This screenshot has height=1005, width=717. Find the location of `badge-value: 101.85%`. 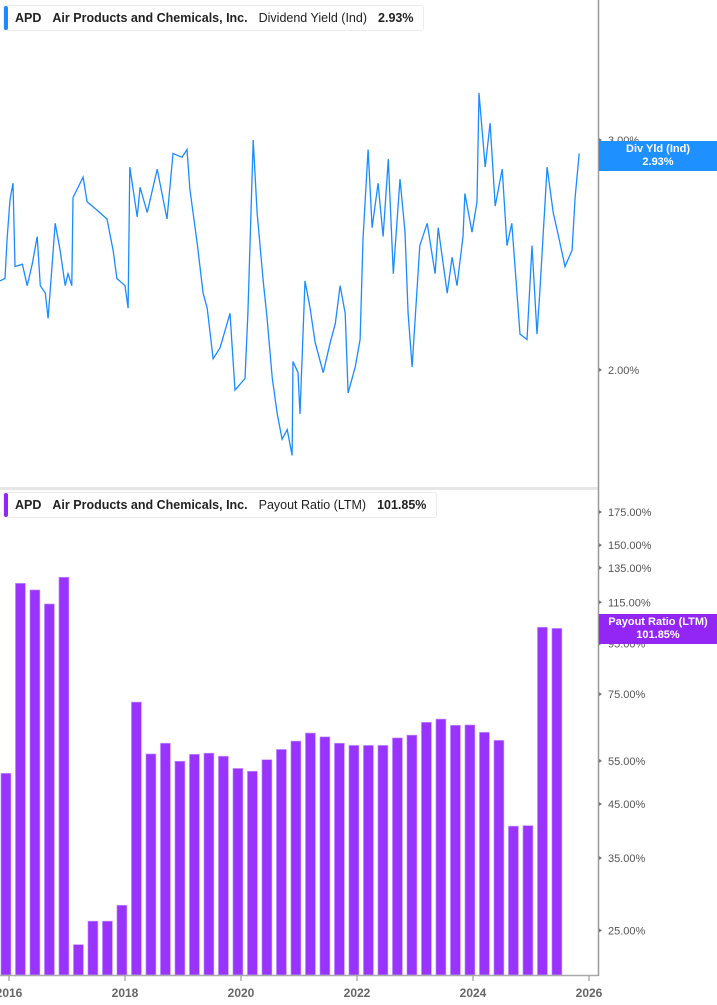

badge-value: 101.85% is located at coordinates (658, 635).